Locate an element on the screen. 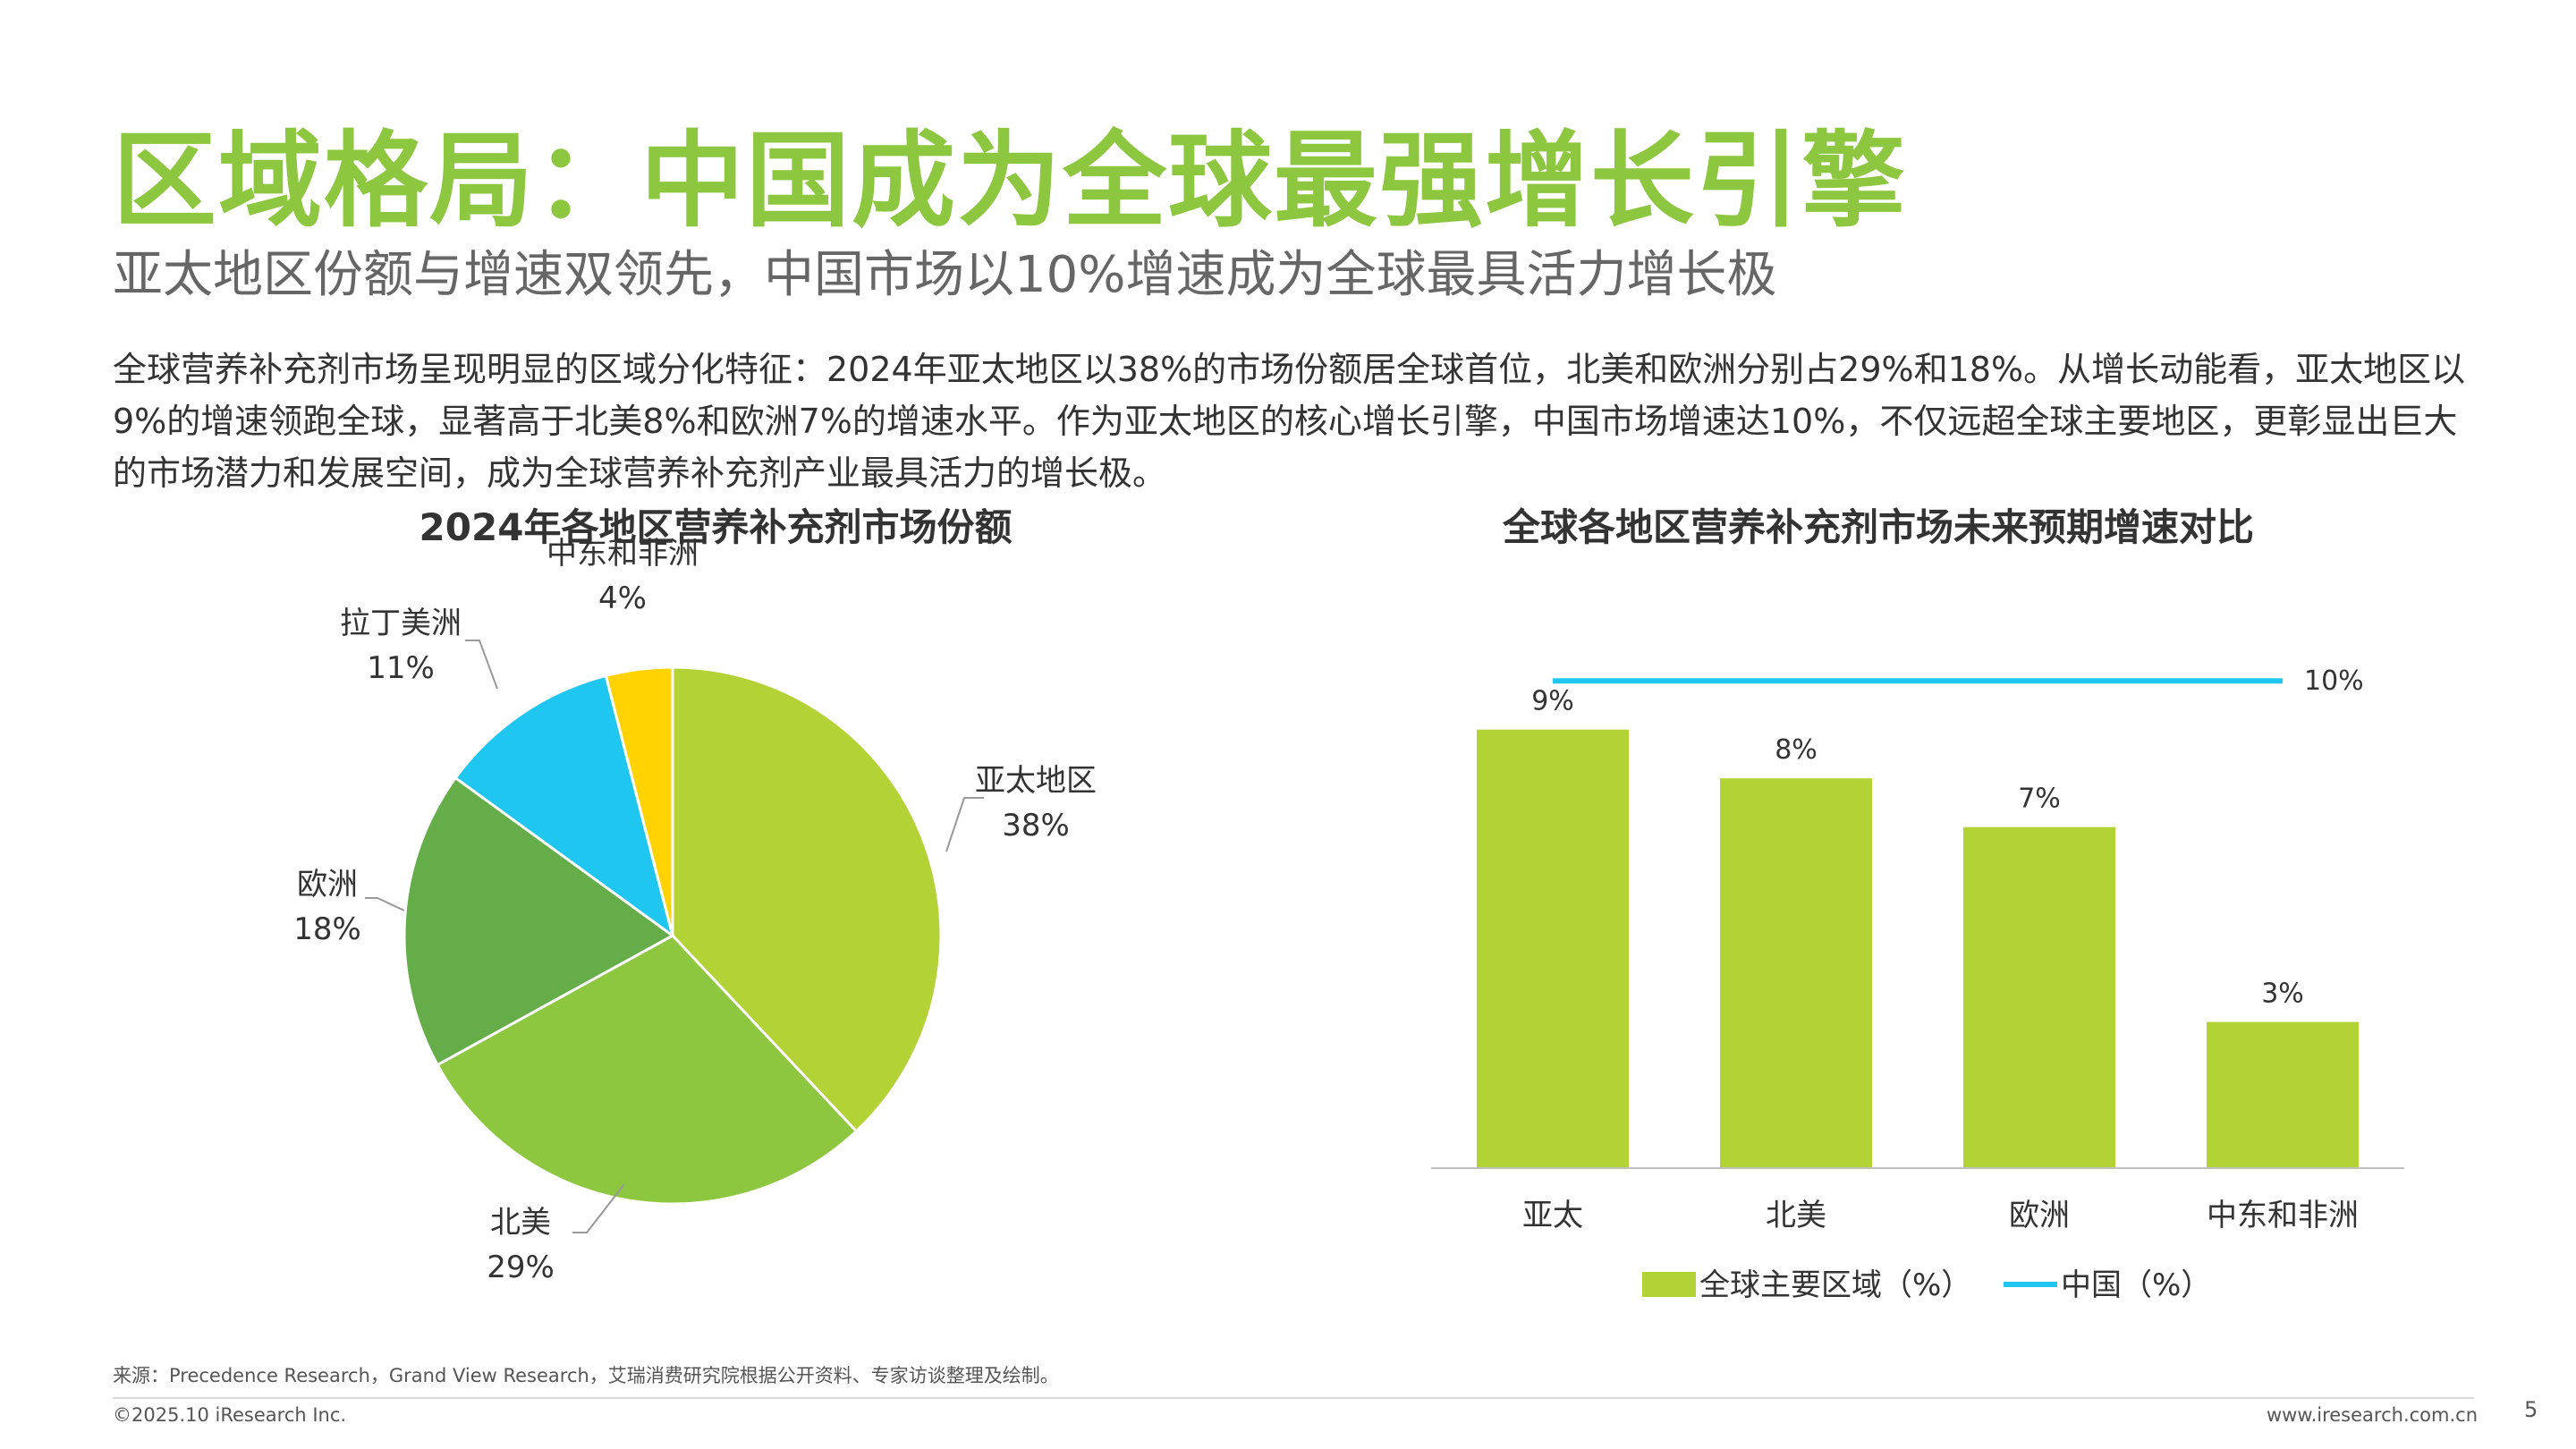 The image size is (2576, 1449). footer-divider is located at coordinates (1293, 1398).